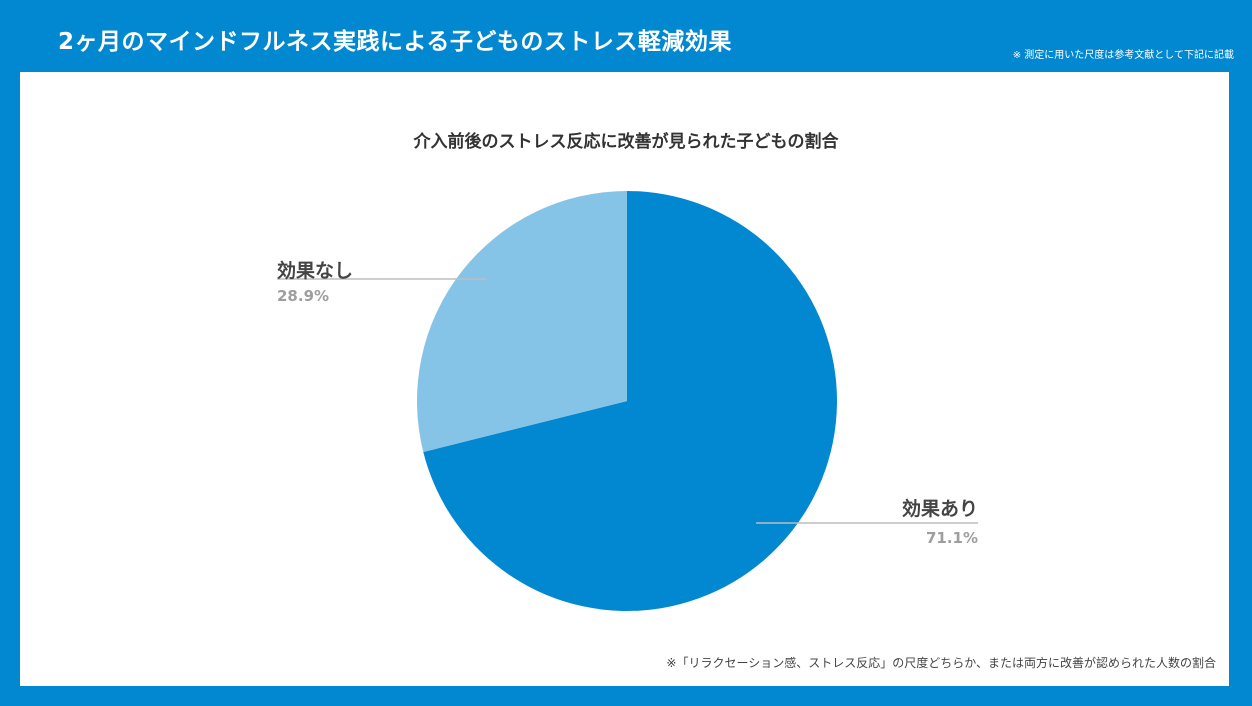  I want to click on slice-value-no-effect: 28.9%, so click(303, 296).